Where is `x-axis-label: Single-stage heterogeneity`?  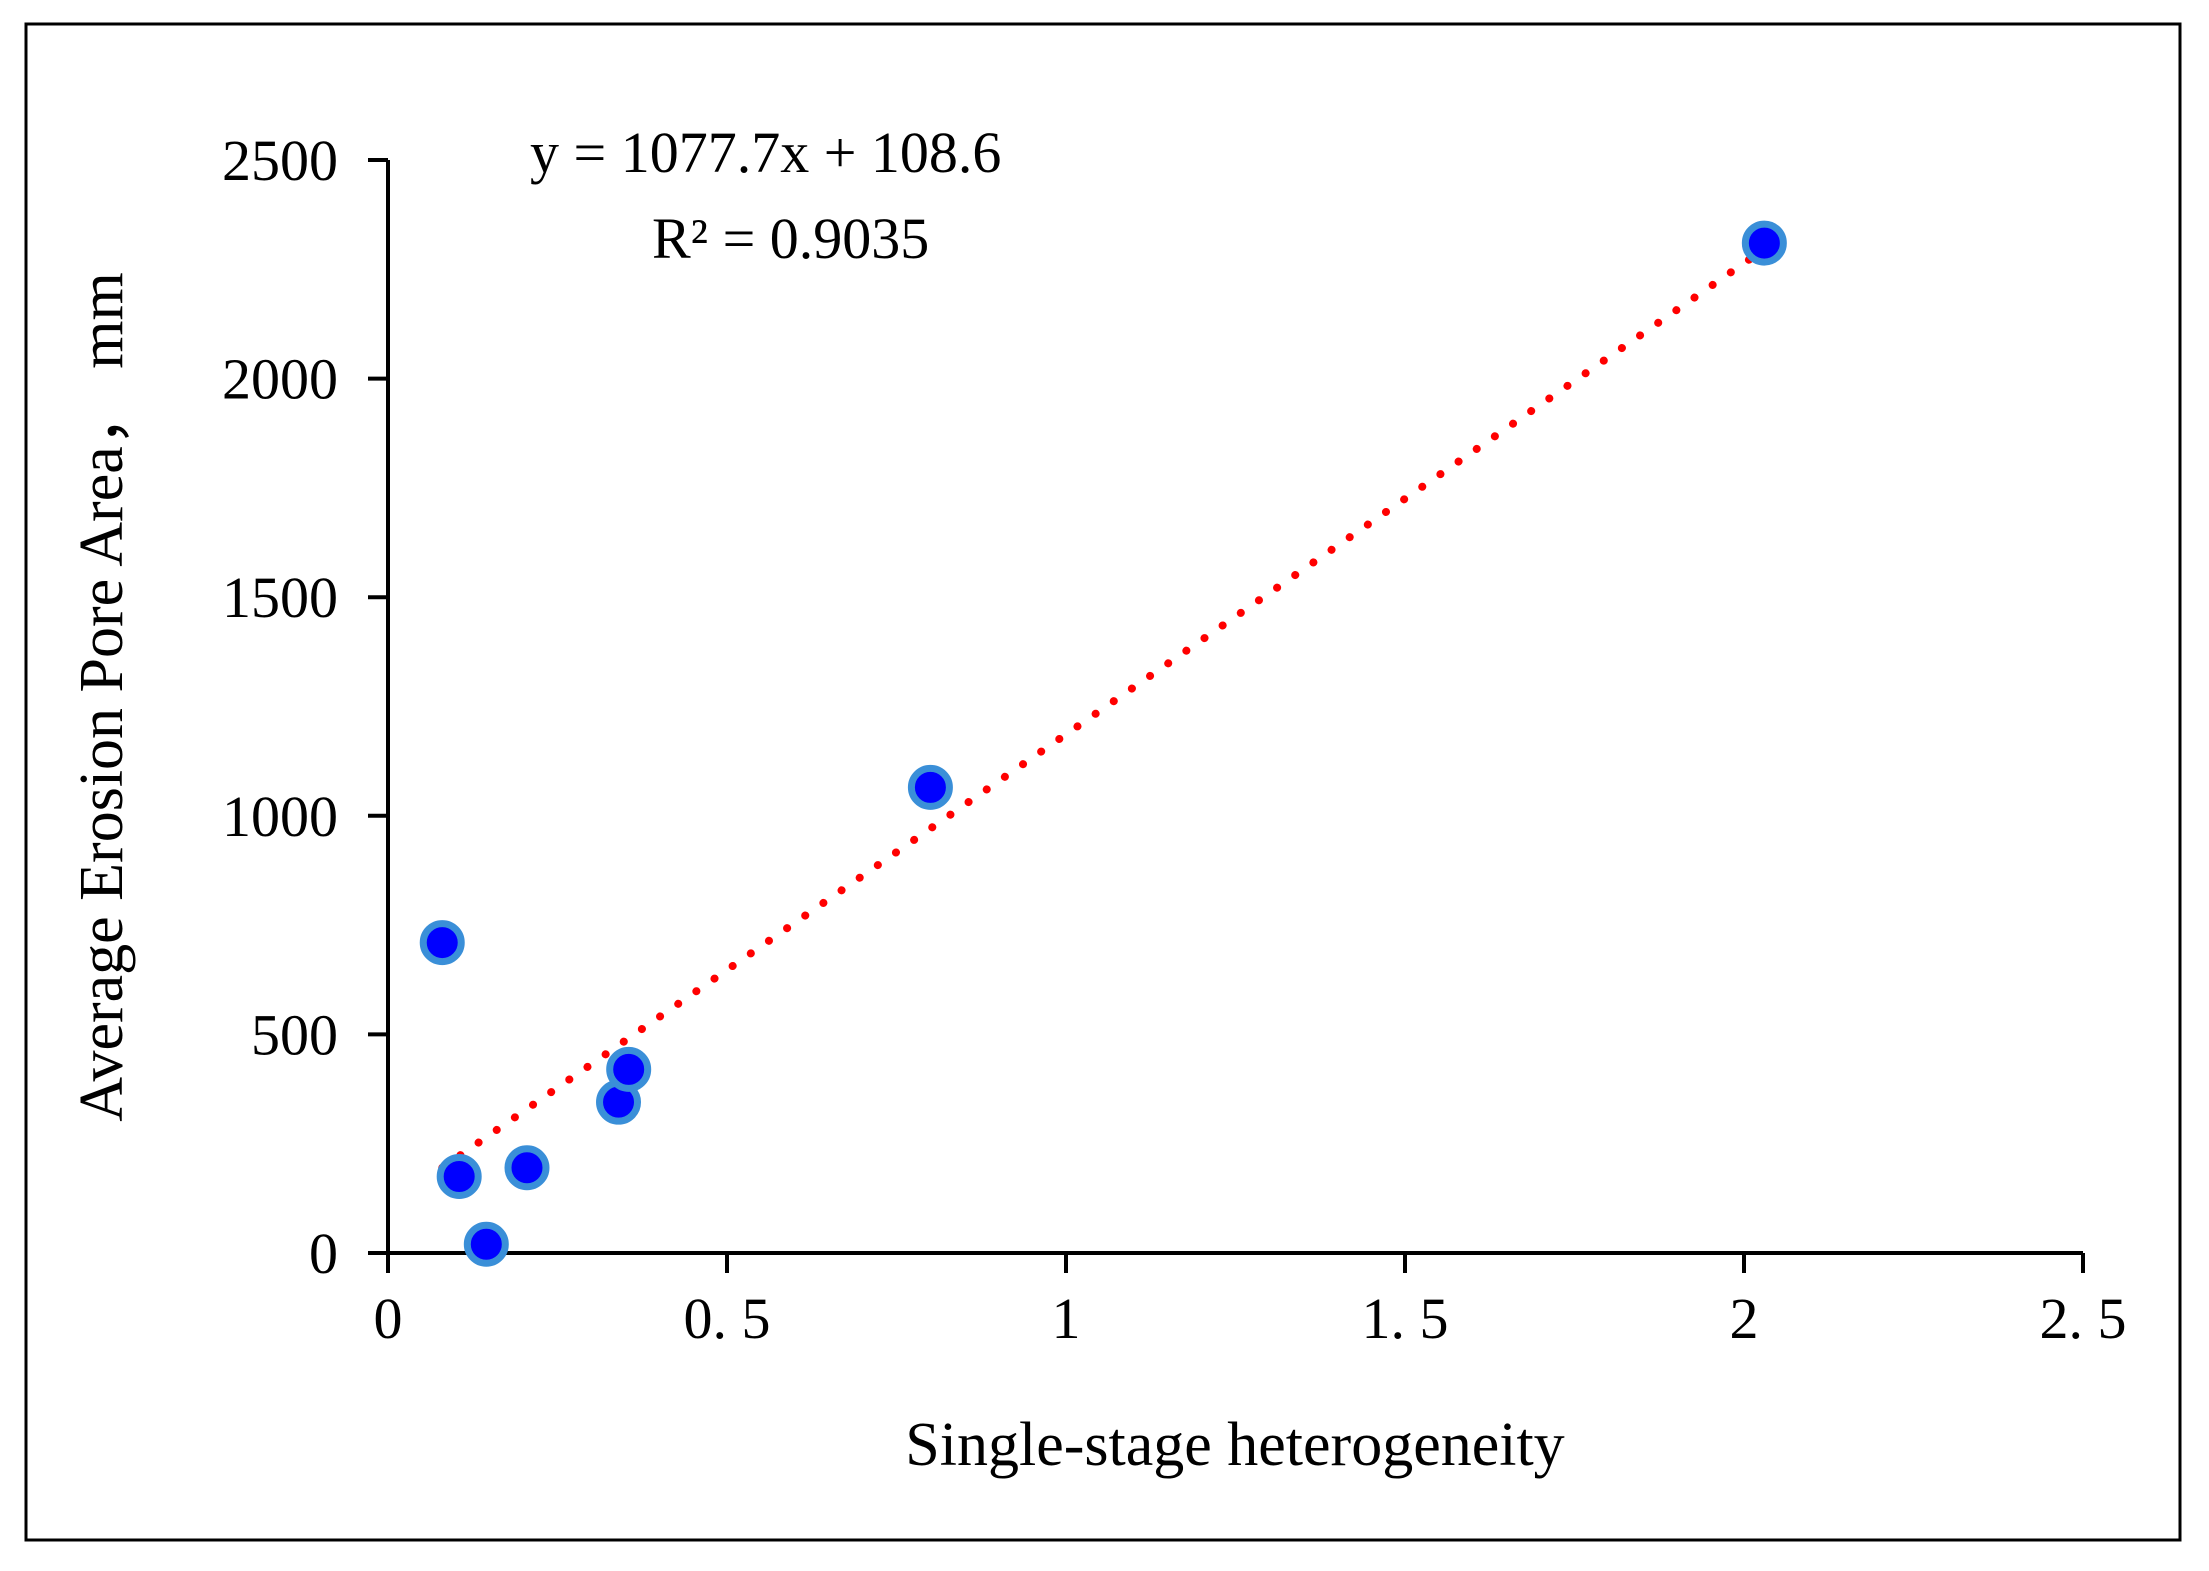
x-axis-label: Single-stage heterogeneity is located at coordinates (1234, 1445).